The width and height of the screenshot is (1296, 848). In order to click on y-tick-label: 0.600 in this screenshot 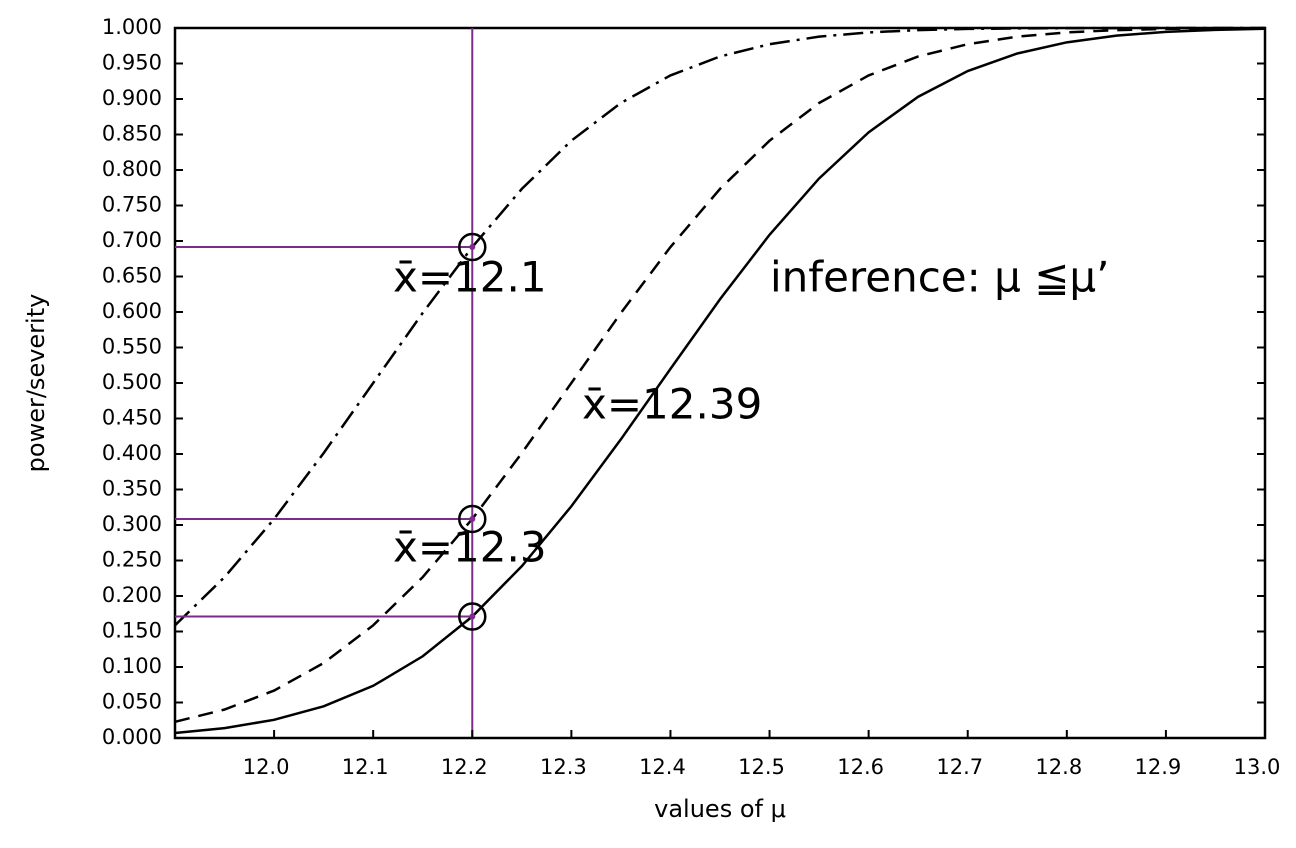, I will do `click(132, 311)`.